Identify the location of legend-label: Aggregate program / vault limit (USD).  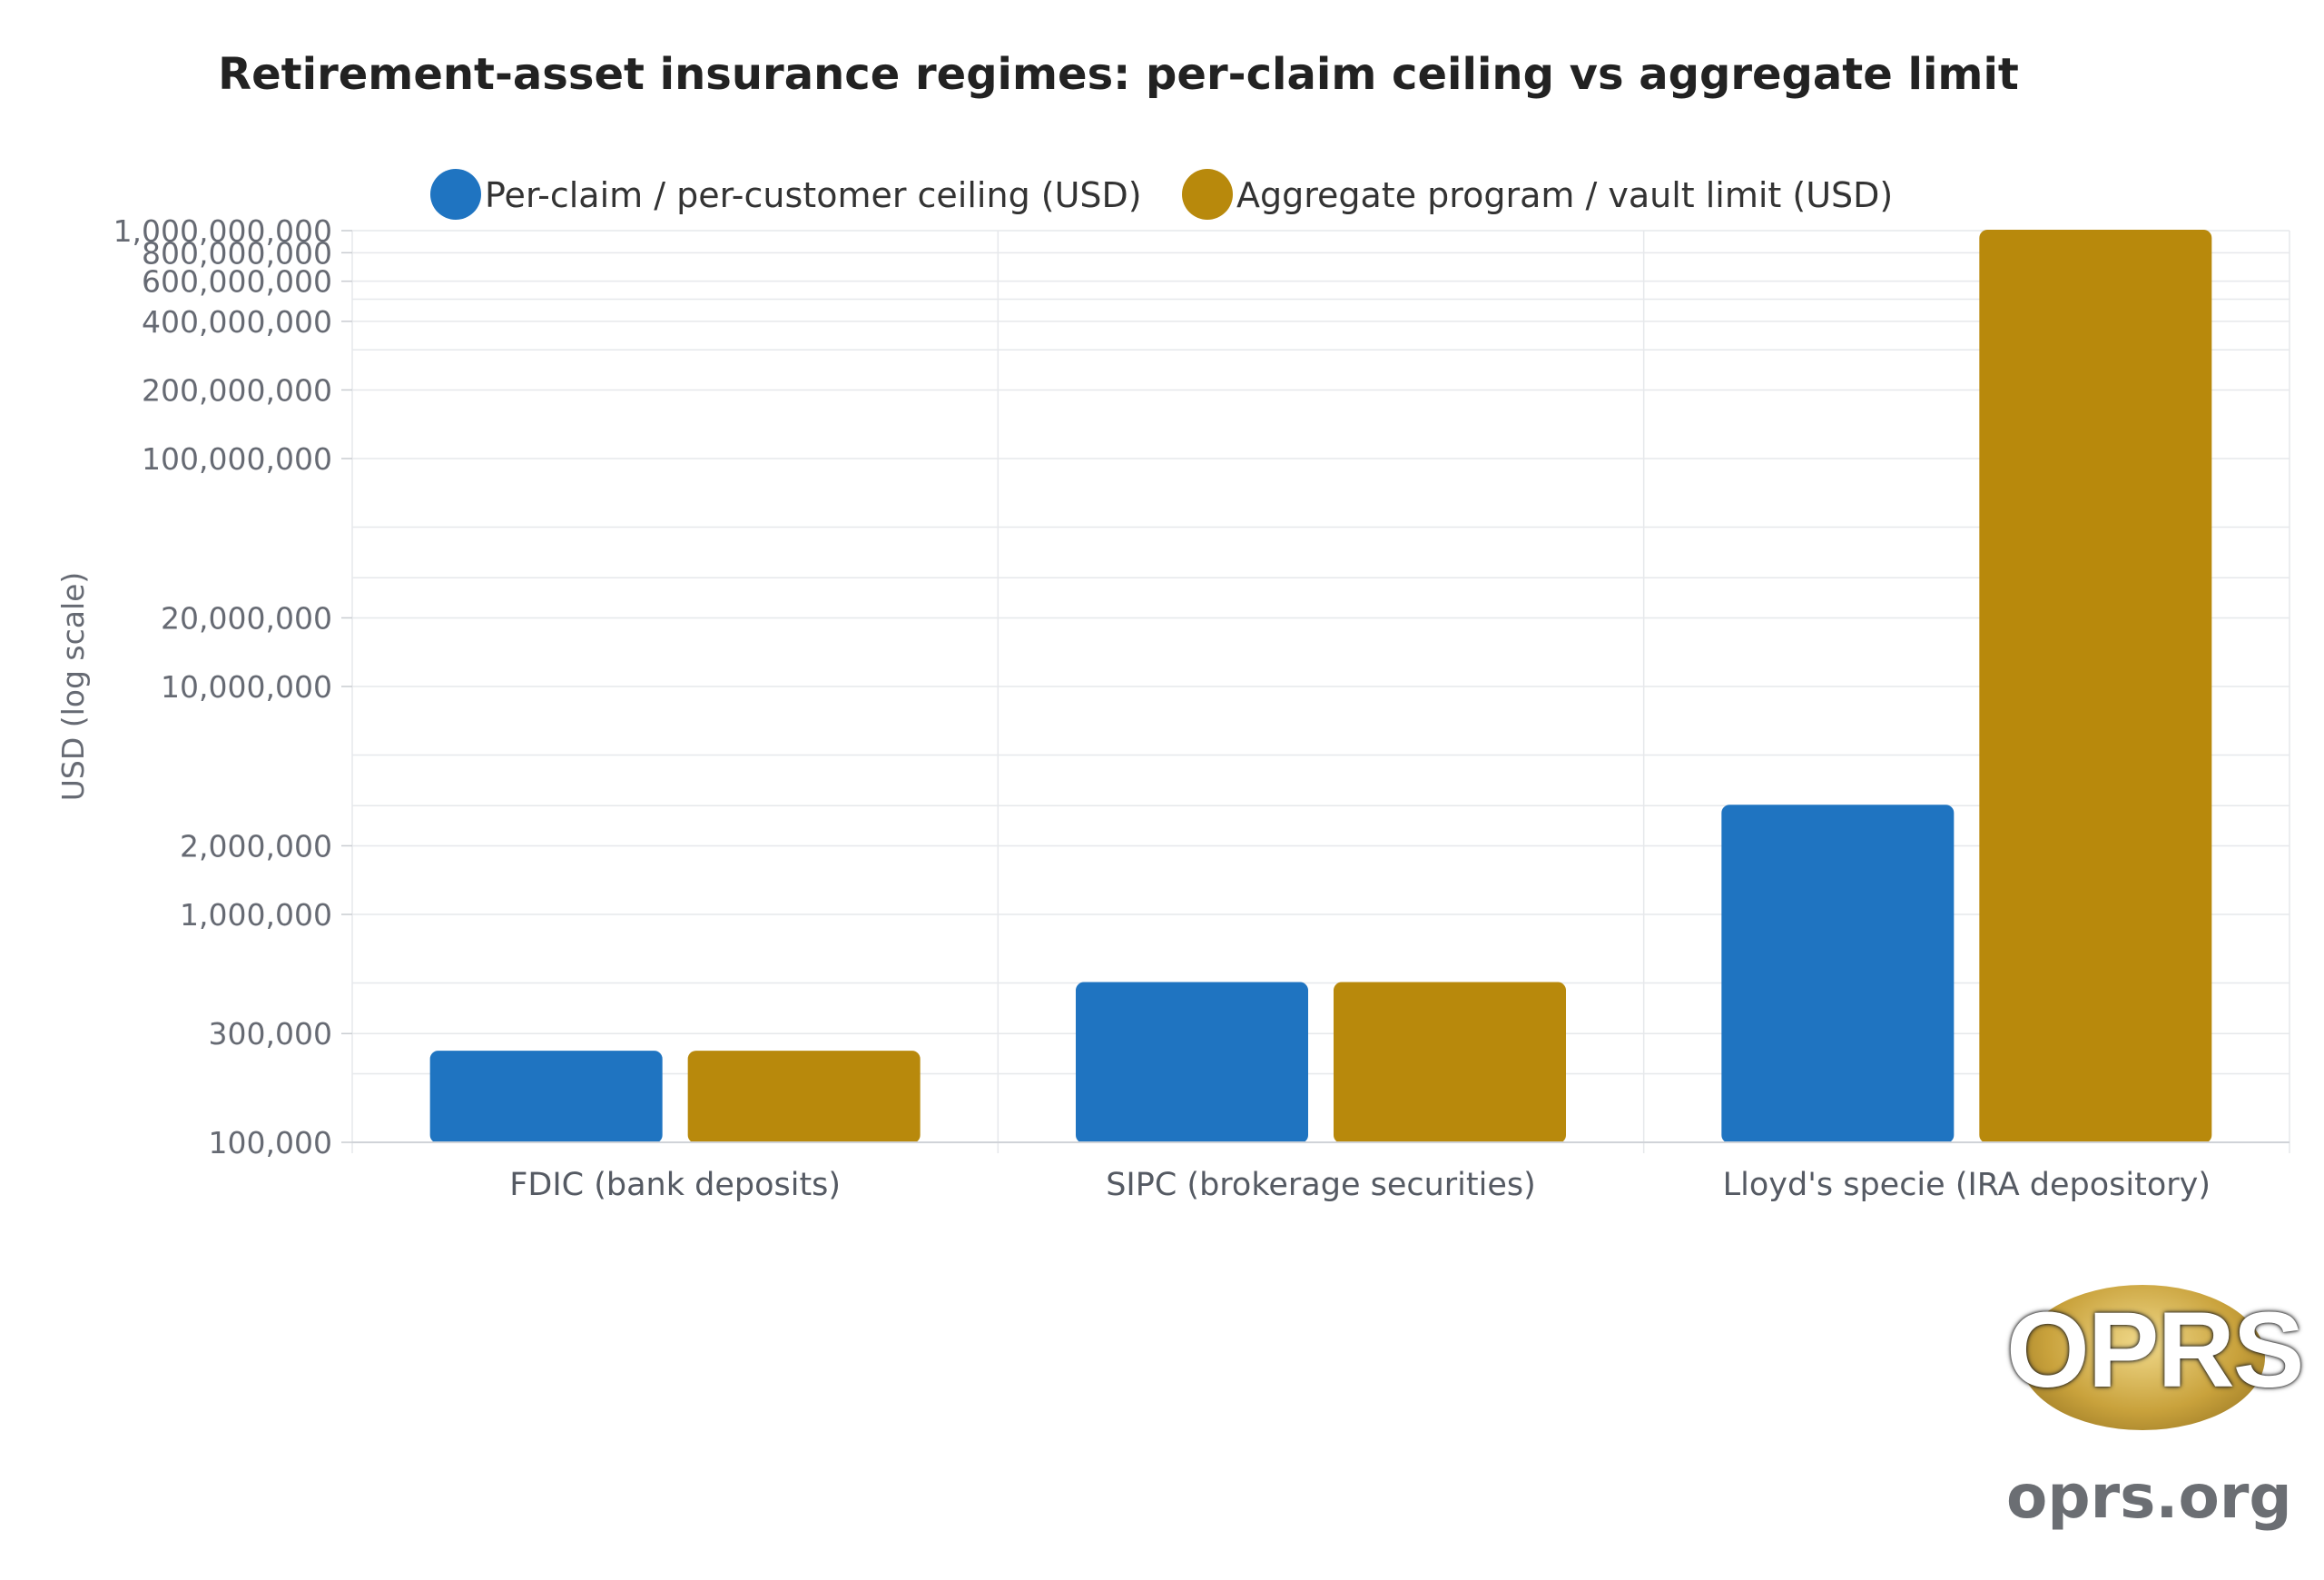
(1564, 195).